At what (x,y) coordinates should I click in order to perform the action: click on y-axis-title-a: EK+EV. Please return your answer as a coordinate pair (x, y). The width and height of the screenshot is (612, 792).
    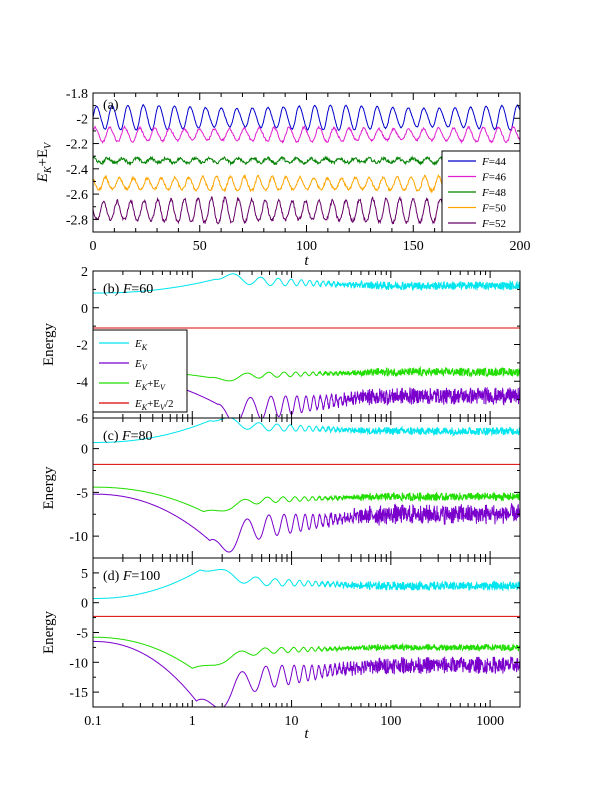
    Looking at the image, I should click on (44, 162).